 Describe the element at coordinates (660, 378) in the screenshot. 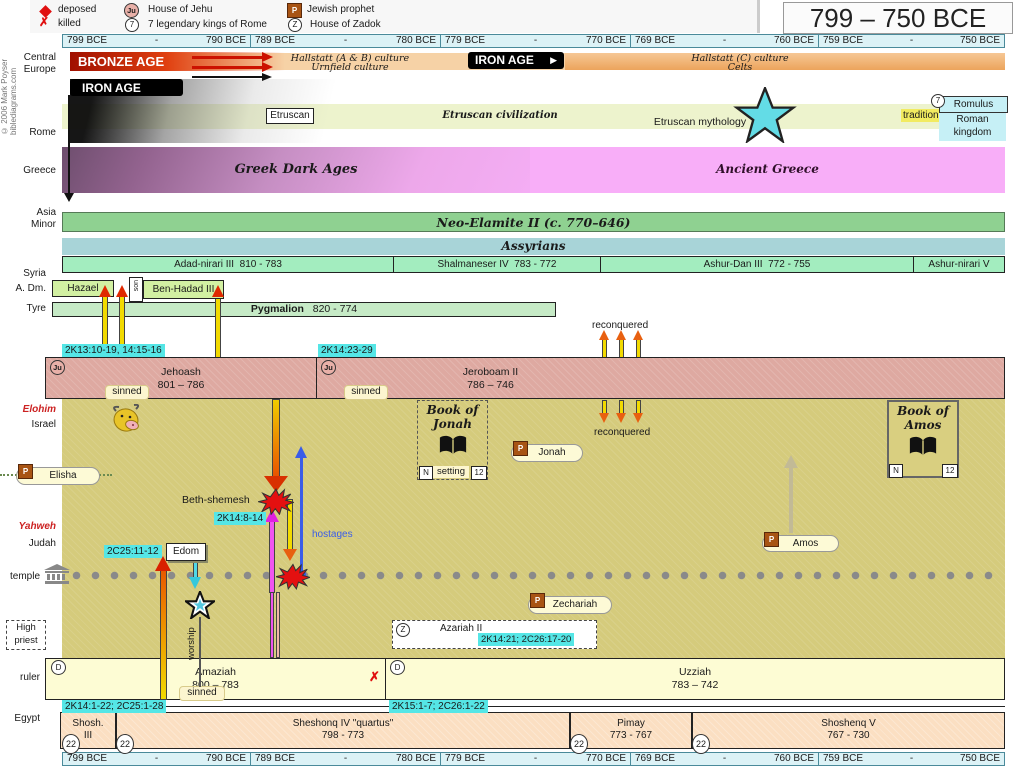

I see `jeroboam-box: Jeroboam II 786 – 746` at that location.